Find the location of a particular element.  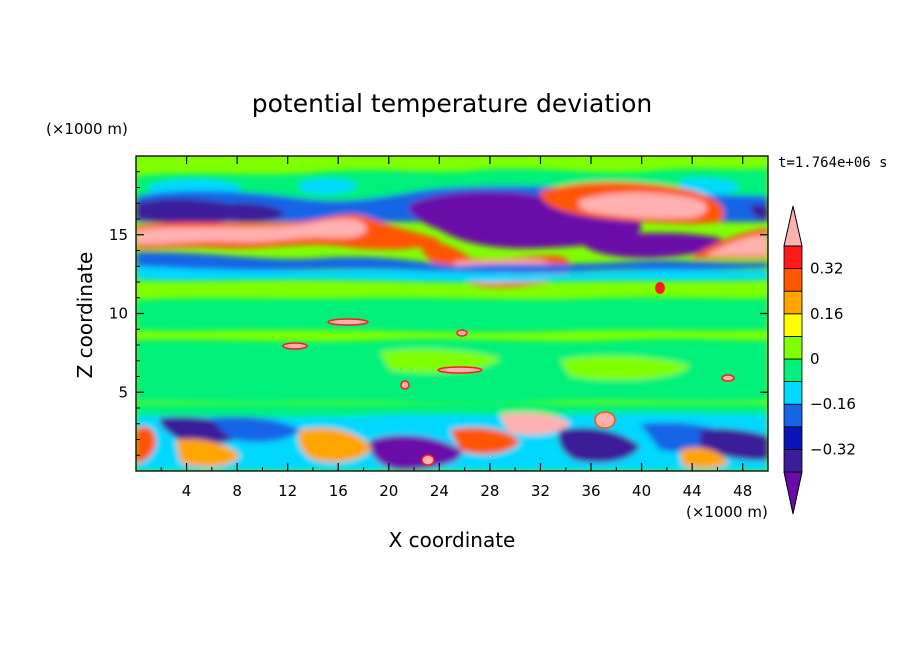

chart-title: potential temperature deviation is located at coordinates (452, 103).